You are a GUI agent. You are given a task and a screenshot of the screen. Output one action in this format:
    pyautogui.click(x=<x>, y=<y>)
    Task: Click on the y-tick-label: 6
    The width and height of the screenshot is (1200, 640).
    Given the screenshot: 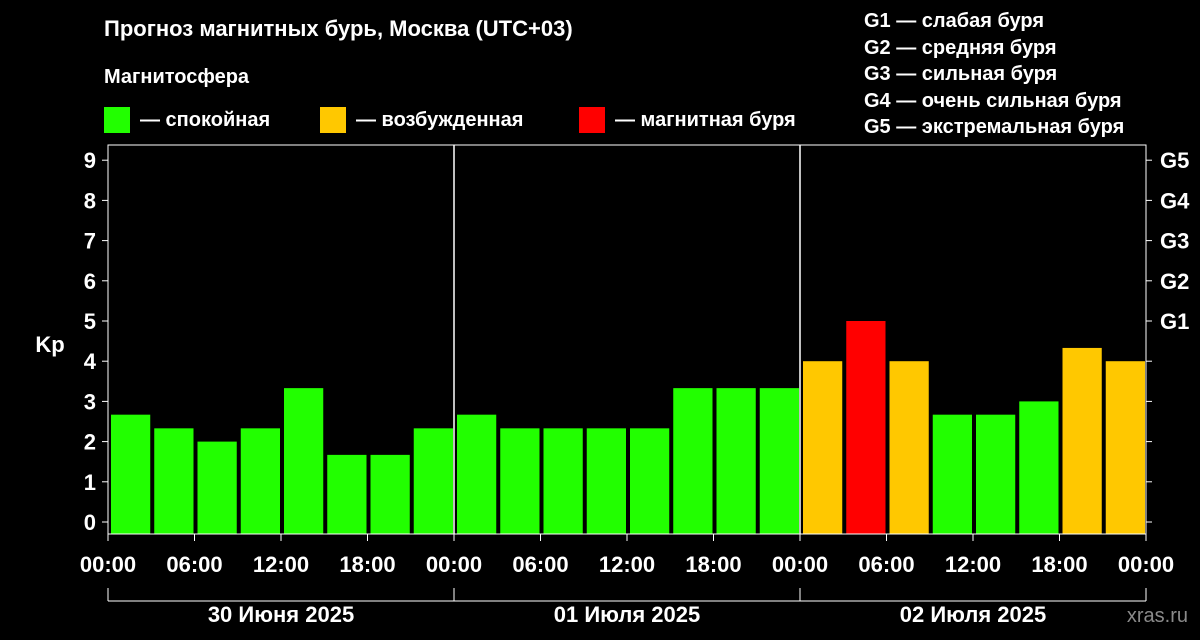 What is the action you would take?
    pyautogui.click(x=90, y=281)
    